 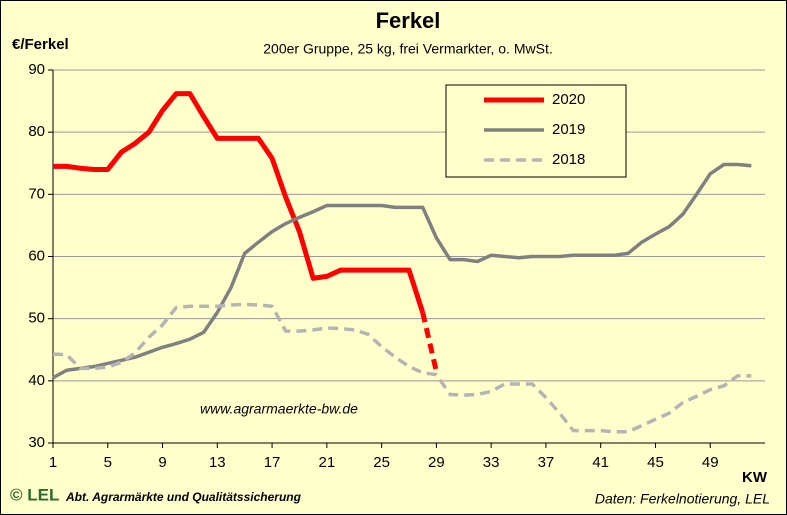 I want to click on logo: © LEL, so click(x=34, y=494).